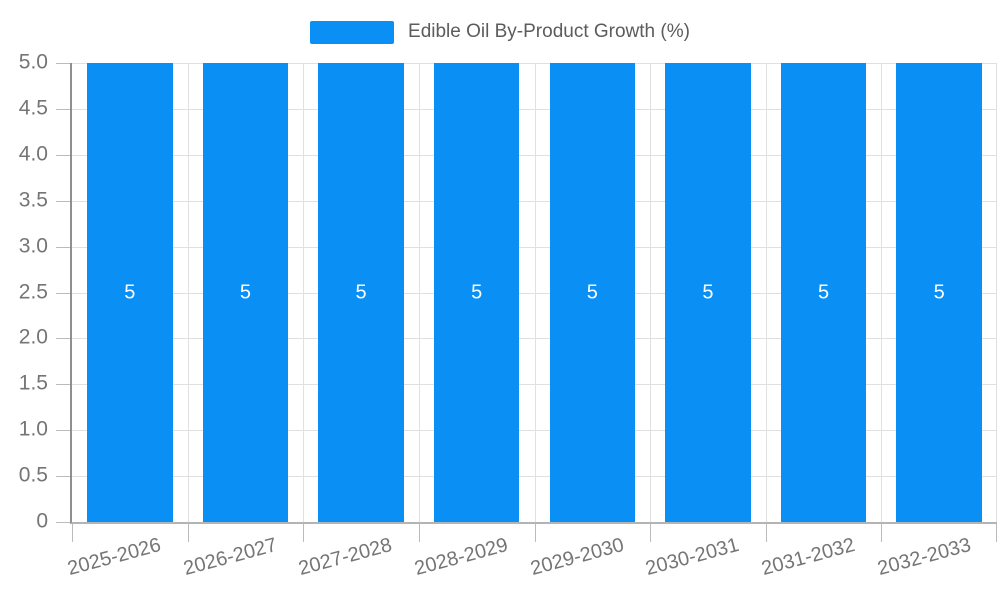 Image resolution: width=1000 pixels, height=600 pixels. Describe the element at coordinates (33, 383) in the screenshot. I see `y-axis-tick-label: 1.5` at that location.